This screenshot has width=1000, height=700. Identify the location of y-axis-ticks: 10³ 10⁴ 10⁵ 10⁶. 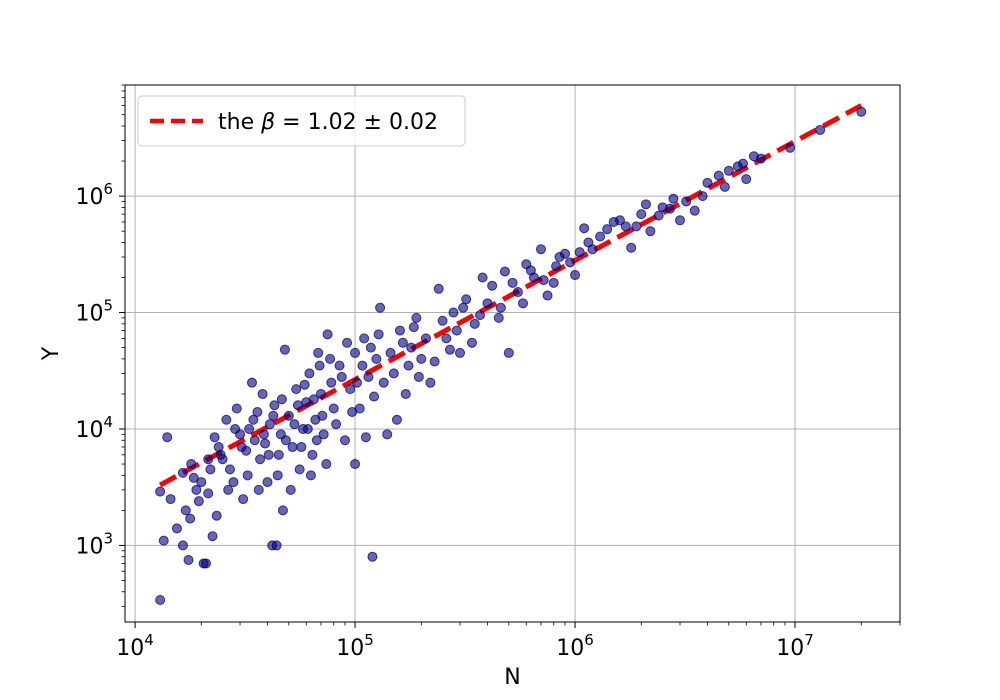
(100, 345).